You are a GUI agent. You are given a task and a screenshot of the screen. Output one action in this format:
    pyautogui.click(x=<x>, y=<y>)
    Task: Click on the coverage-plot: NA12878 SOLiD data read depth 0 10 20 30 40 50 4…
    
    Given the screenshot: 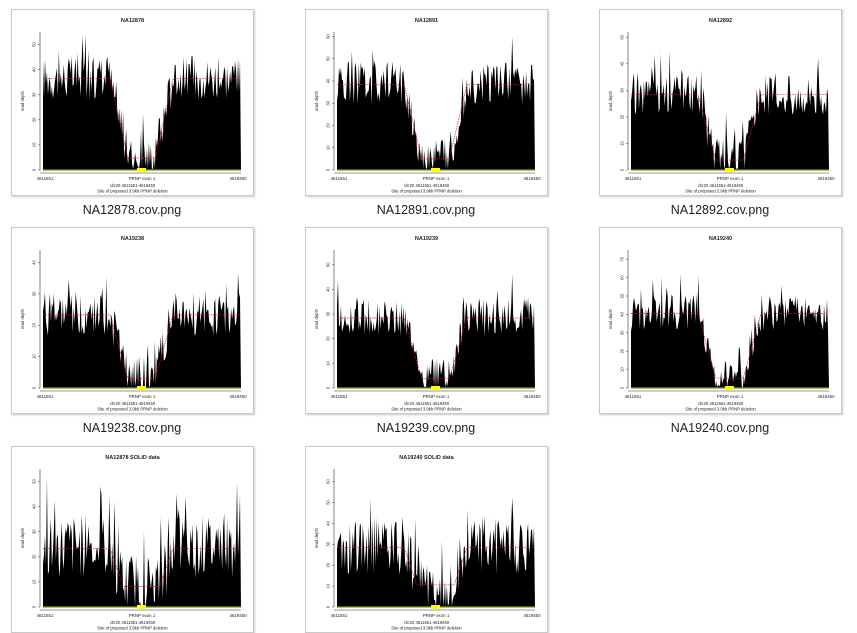 What is the action you would take?
    pyautogui.click(x=133, y=543)
    